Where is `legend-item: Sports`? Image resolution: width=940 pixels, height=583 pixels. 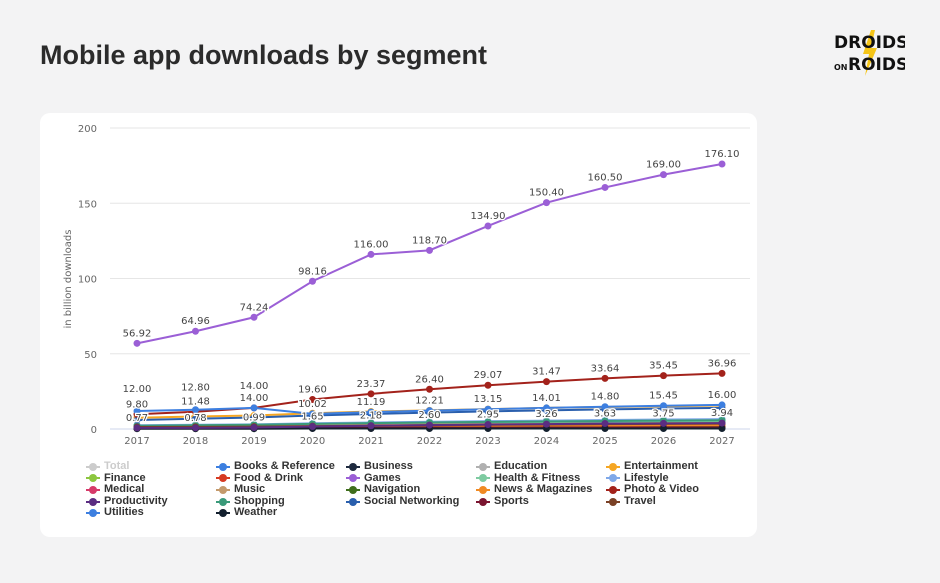 legend-item: Sports is located at coordinates (541, 502).